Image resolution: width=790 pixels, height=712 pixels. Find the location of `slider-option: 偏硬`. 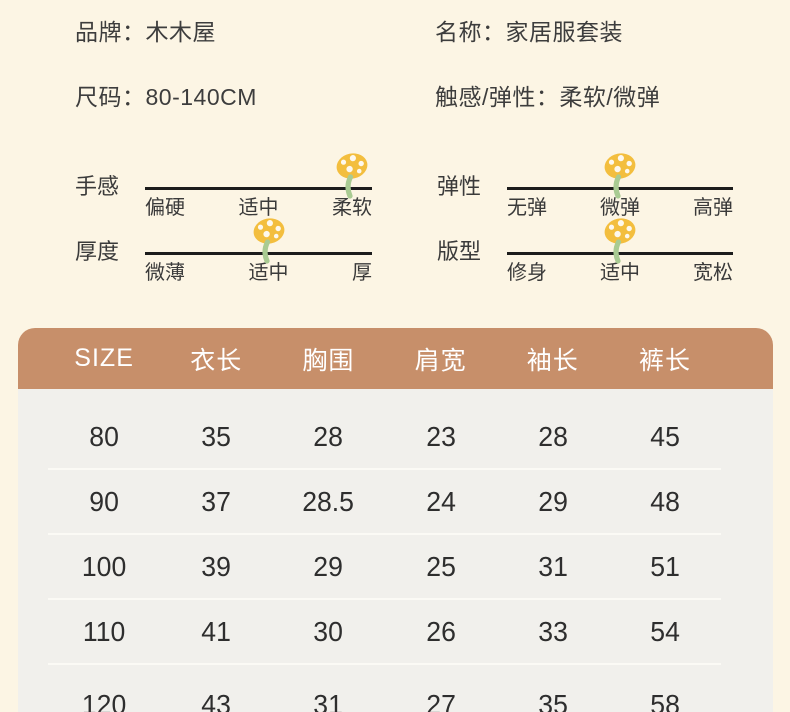

slider-option: 偏硬 is located at coordinates (165, 208).